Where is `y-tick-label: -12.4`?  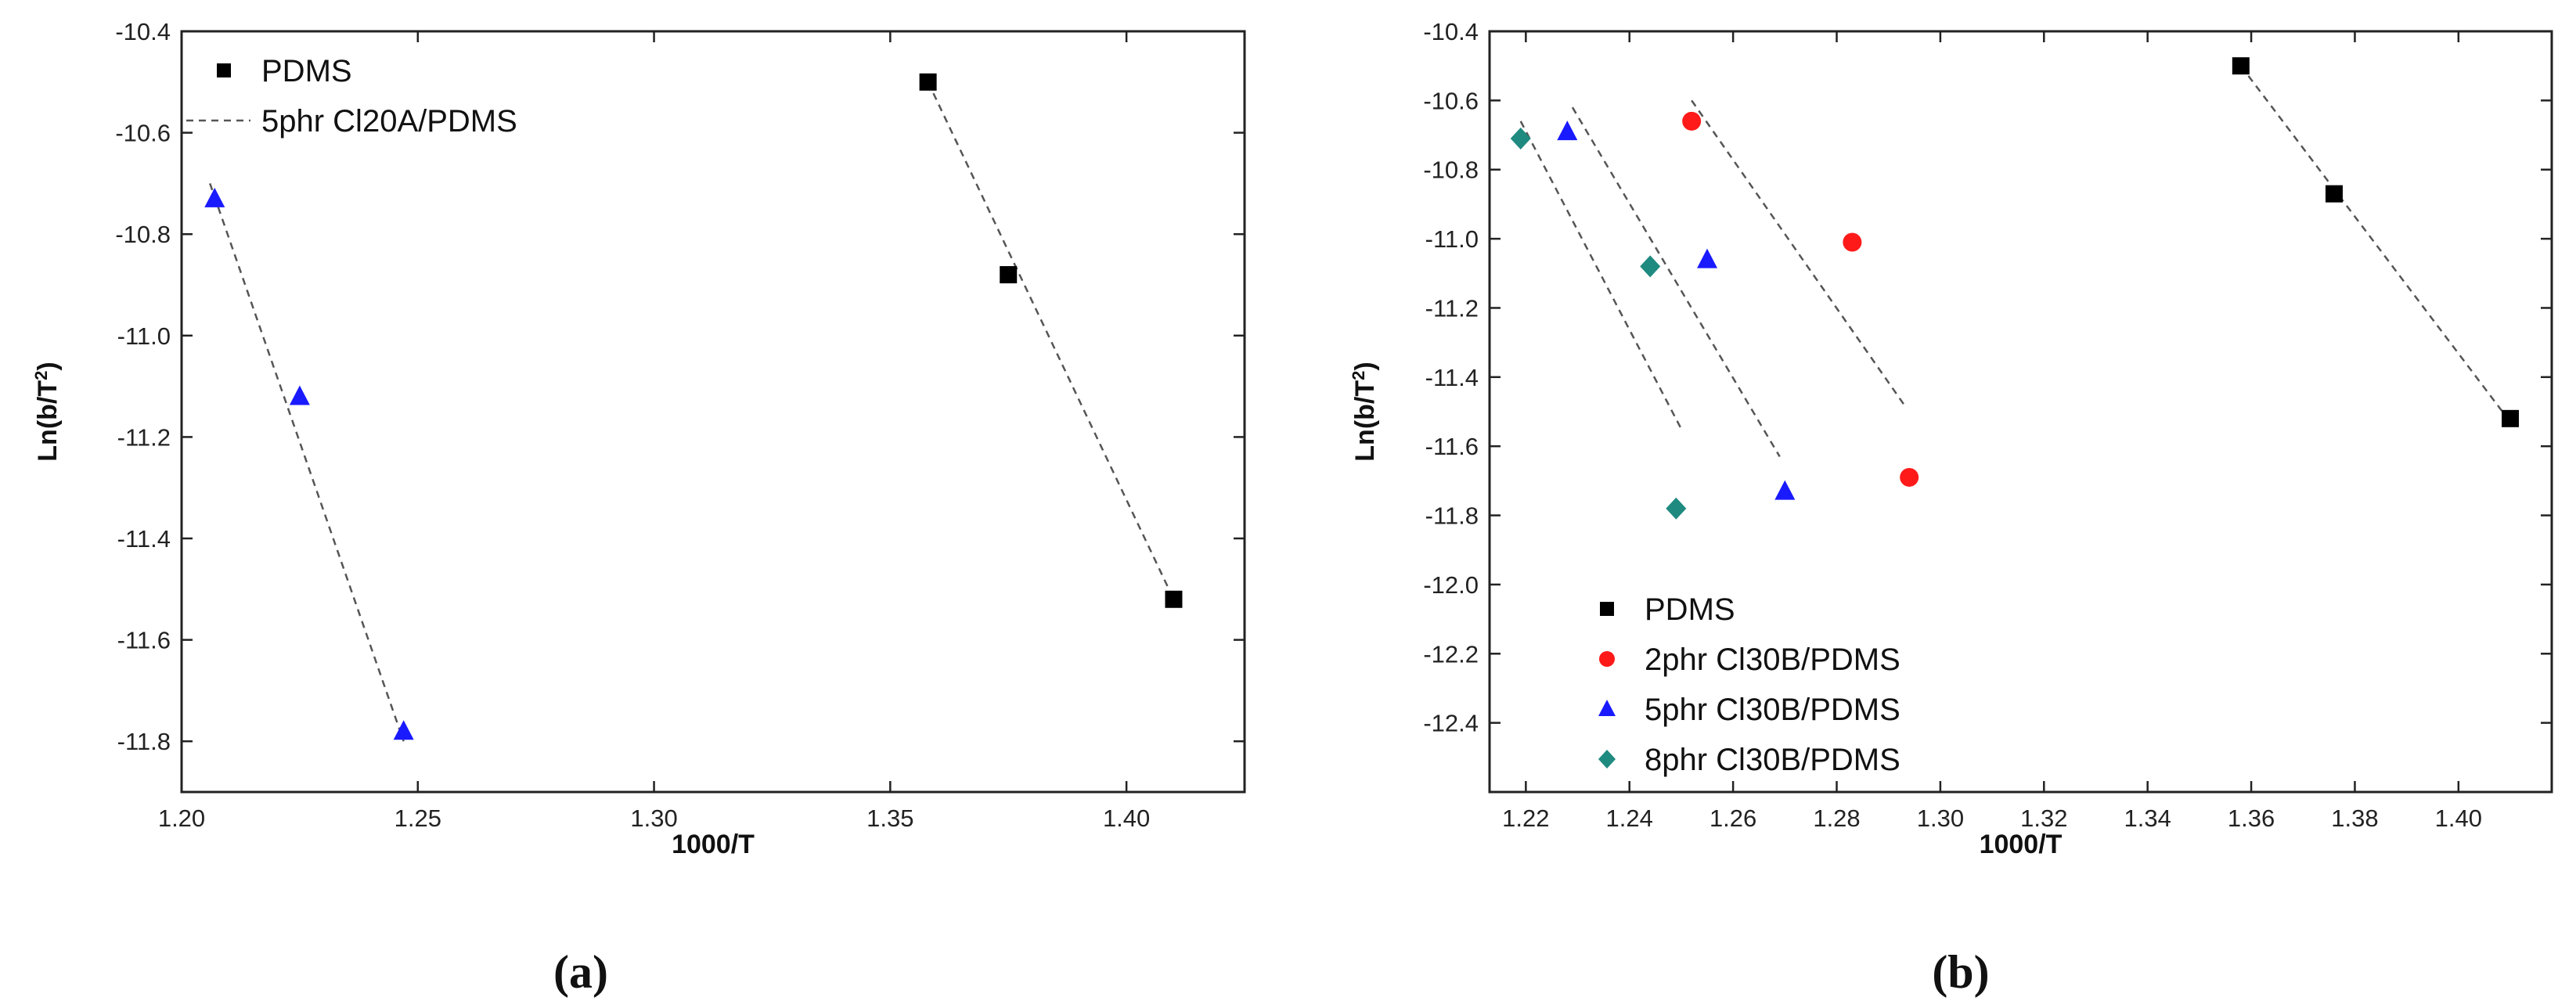 y-tick-label: -12.4 is located at coordinates (1451, 723).